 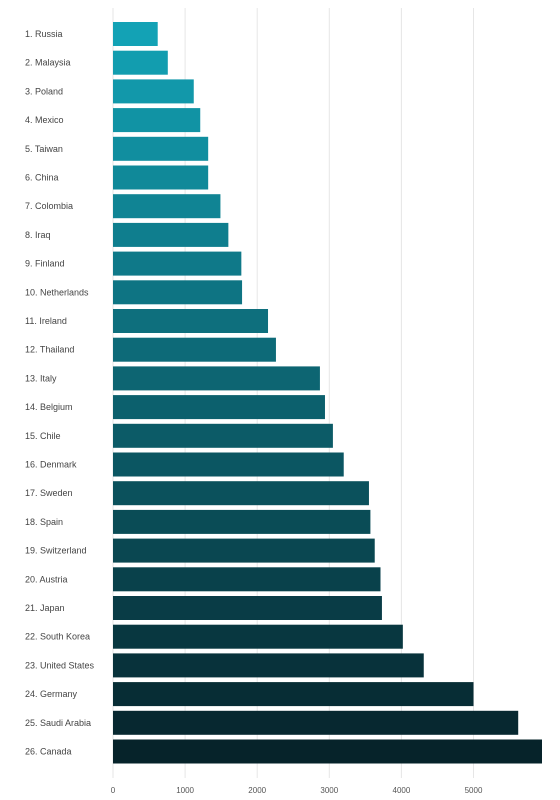 I want to click on category-label: 16. Denmark, so click(x=51, y=465).